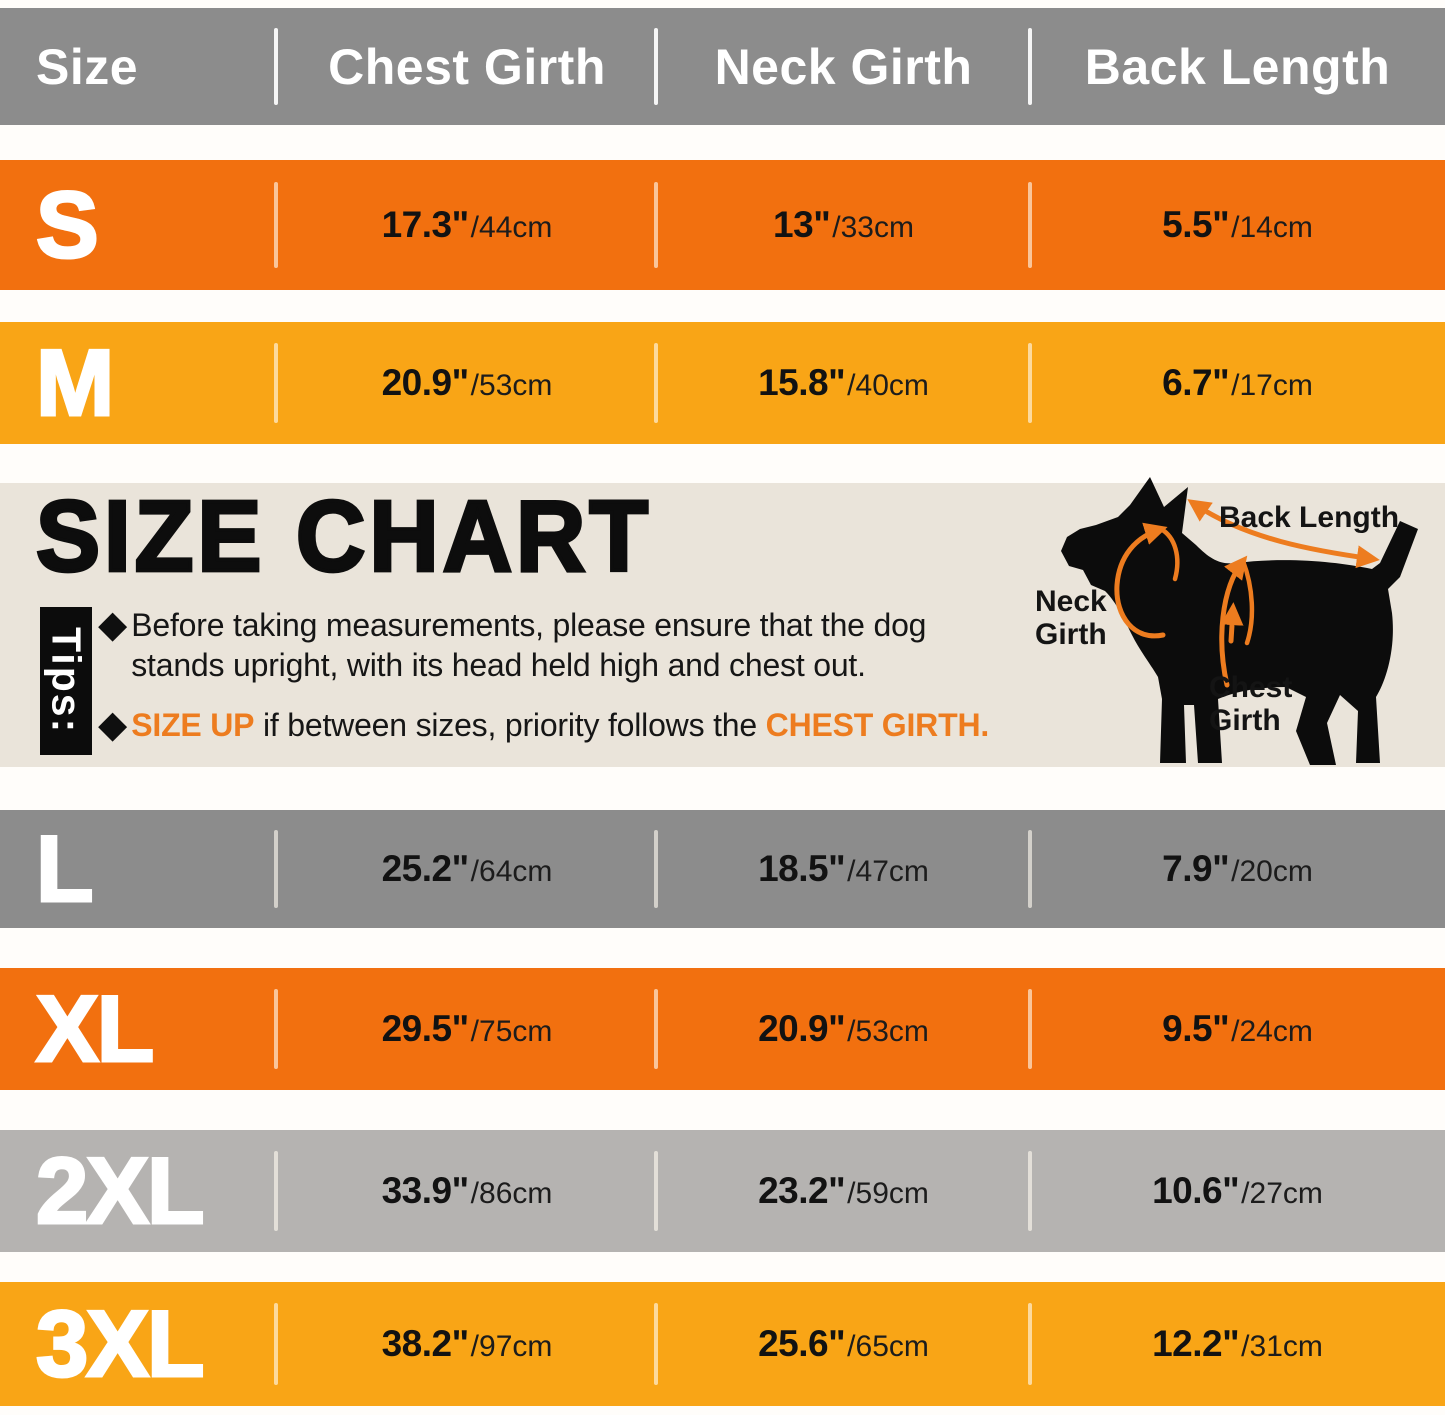 Image resolution: width=1445 pixels, height=1415 pixels. I want to click on neck-girth-arrow, so click(1141, 580).